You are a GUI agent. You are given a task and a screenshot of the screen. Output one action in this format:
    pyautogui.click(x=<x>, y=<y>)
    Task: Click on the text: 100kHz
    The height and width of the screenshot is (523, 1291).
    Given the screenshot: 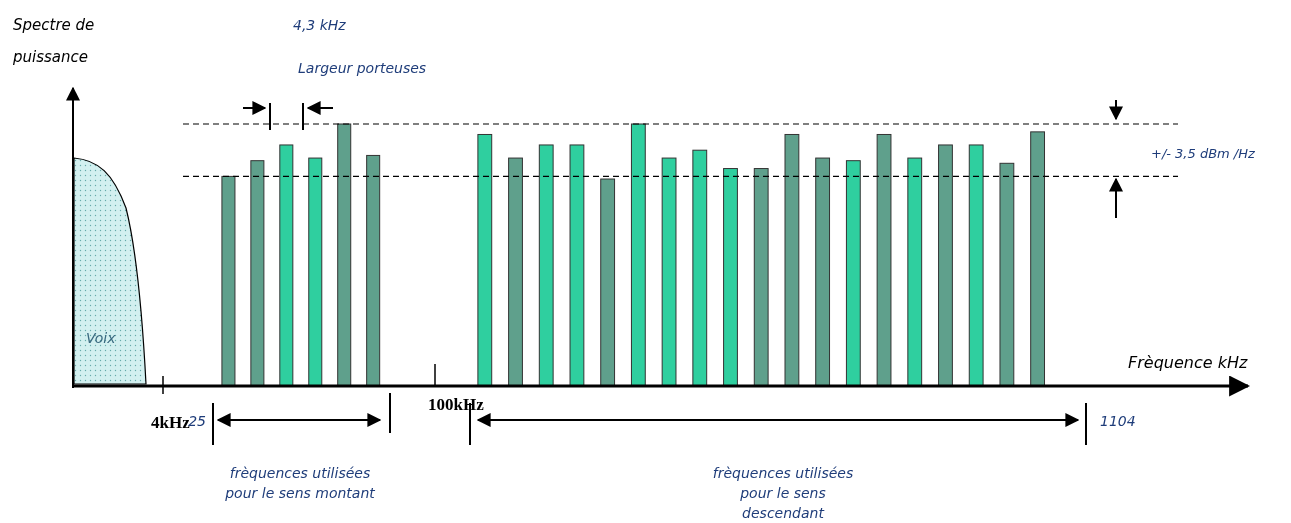 What is the action you would take?
    pyautogui.click(x=456, y=404)
    